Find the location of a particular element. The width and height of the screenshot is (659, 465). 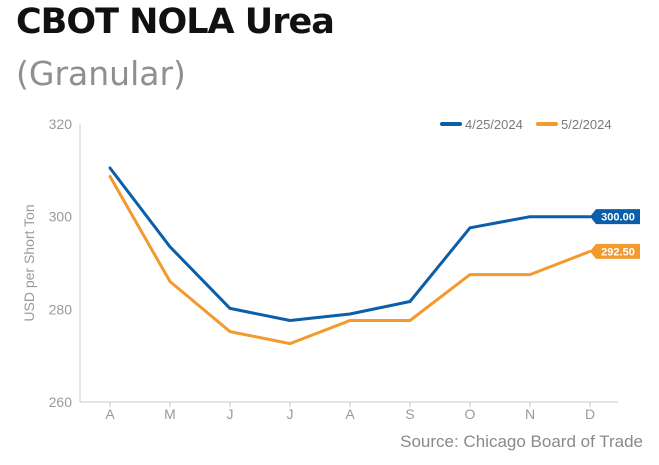

y-tick-label: 280 is located at coordinates (61, 309).